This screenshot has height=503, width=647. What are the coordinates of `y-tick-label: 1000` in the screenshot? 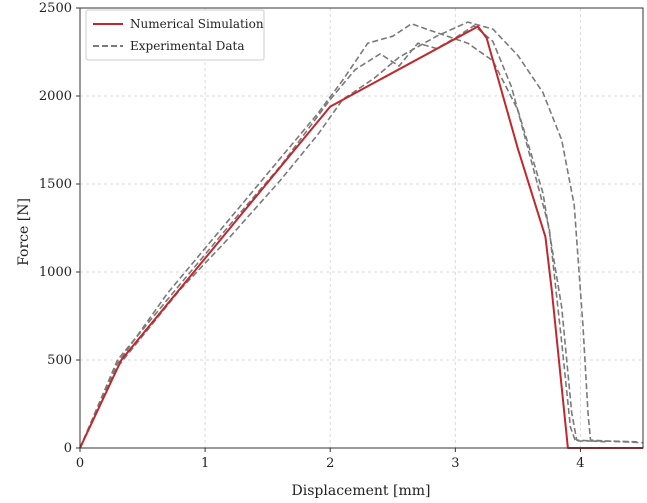 It's located at (55, 272).